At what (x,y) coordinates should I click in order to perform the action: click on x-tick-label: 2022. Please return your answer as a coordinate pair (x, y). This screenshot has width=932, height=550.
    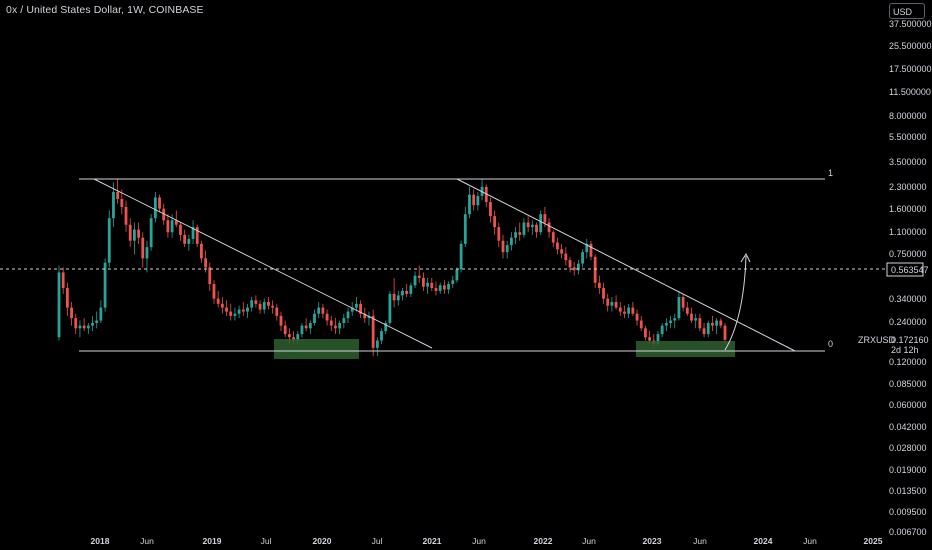
    Looking at the image, I should click on (543, 541).